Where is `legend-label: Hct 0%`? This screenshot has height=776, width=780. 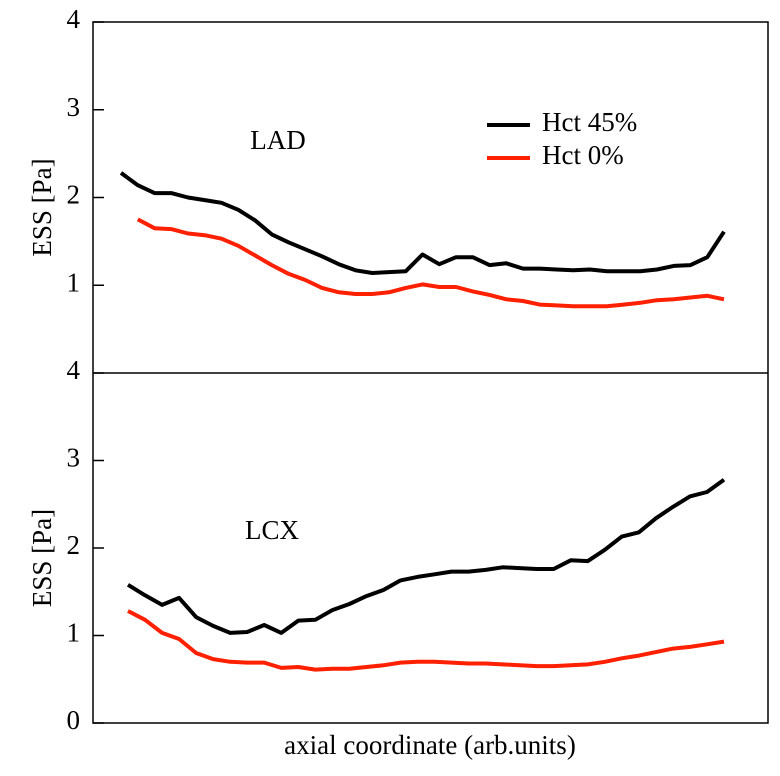 legend-label: Hct 0% is located at coordinates (583, 155).